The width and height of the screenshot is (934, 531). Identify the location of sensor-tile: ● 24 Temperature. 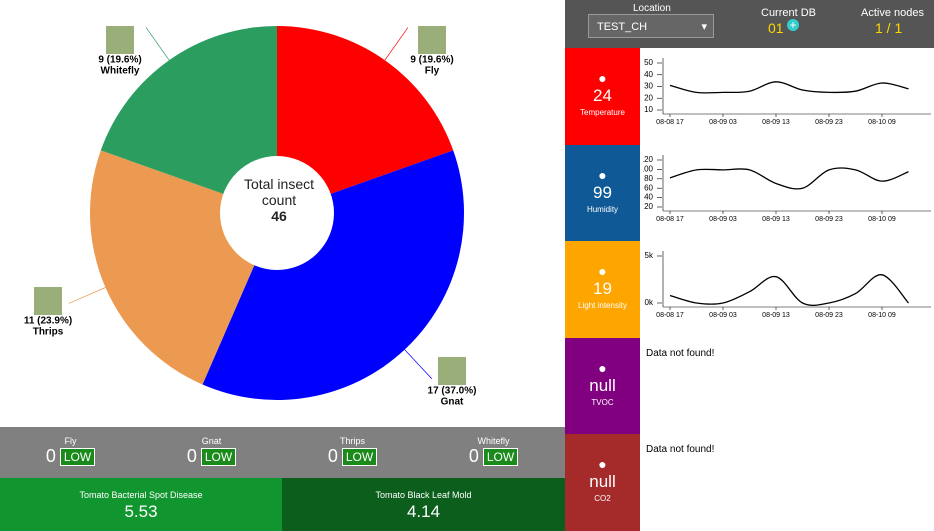
(602, 96).